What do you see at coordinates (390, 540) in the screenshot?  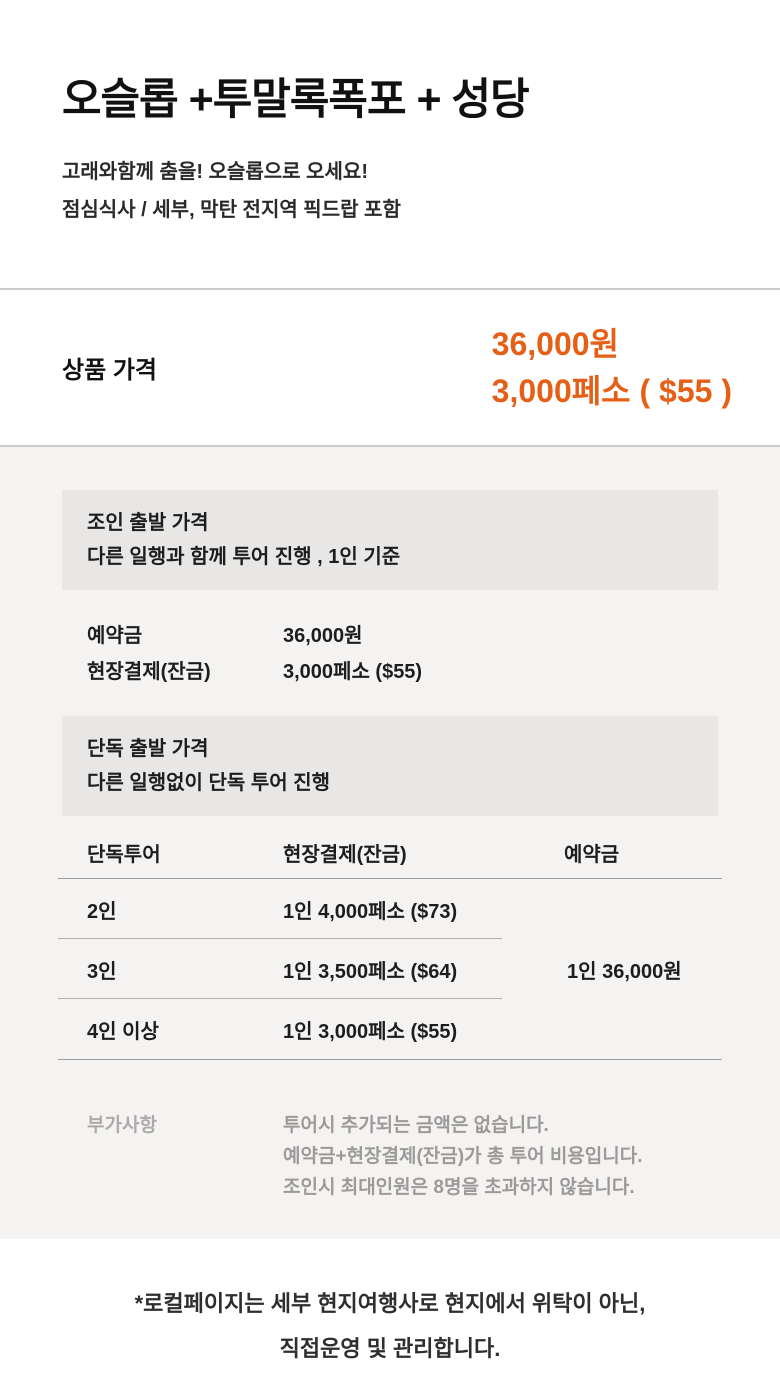 I see `join-price-box: 조인 출발 가격 다른 일행과 함께 투어 진행 , 1인 기준` at bounding box center [390, 540].